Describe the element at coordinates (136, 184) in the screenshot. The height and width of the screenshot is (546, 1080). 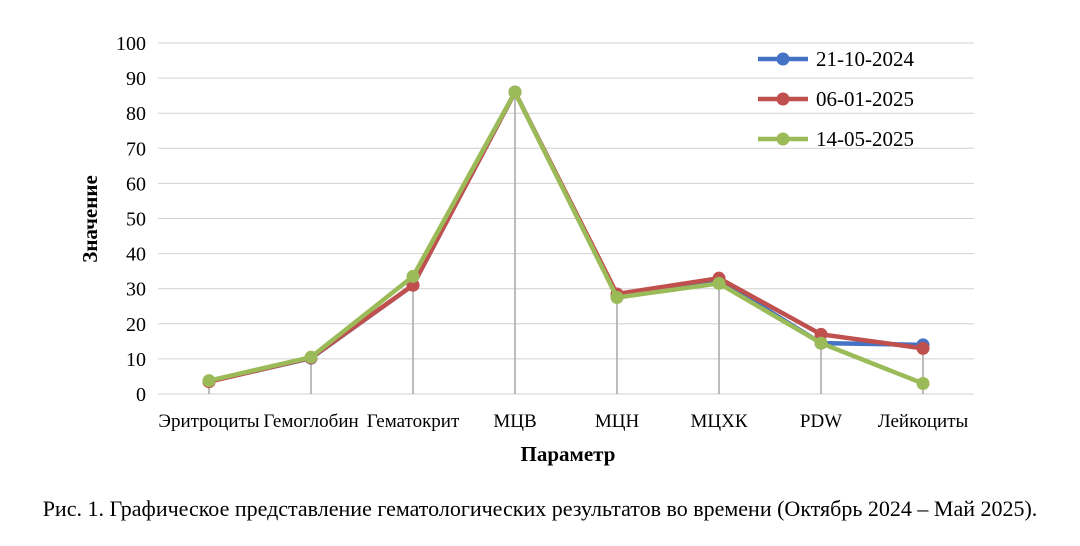
I see `y-tick-label: 60` at that location.